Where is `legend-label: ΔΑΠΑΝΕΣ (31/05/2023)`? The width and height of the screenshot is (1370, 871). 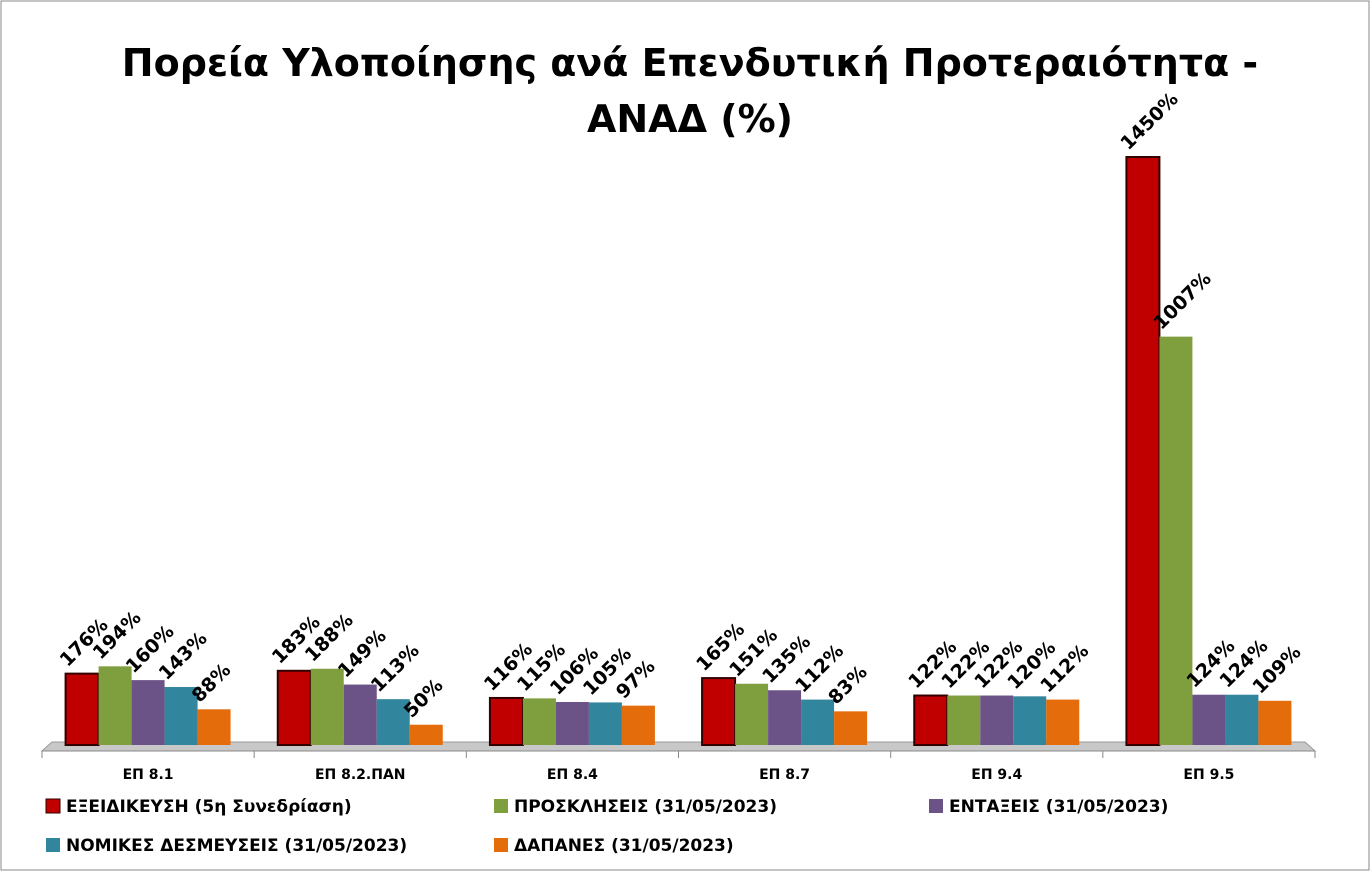
legend-label: ΔΑΠΑΝΕΣ (31/05/2023) is located at coordinates (624, 846).